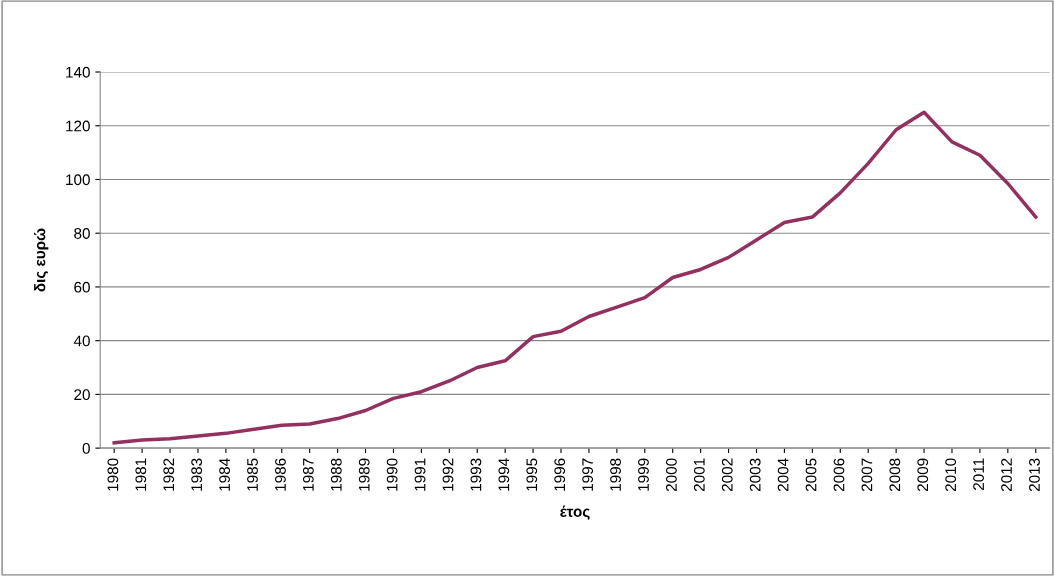 The height and width of the screenshot is (576, 1055). I want to click on x-tick-label: 1997, so click(588, 474).